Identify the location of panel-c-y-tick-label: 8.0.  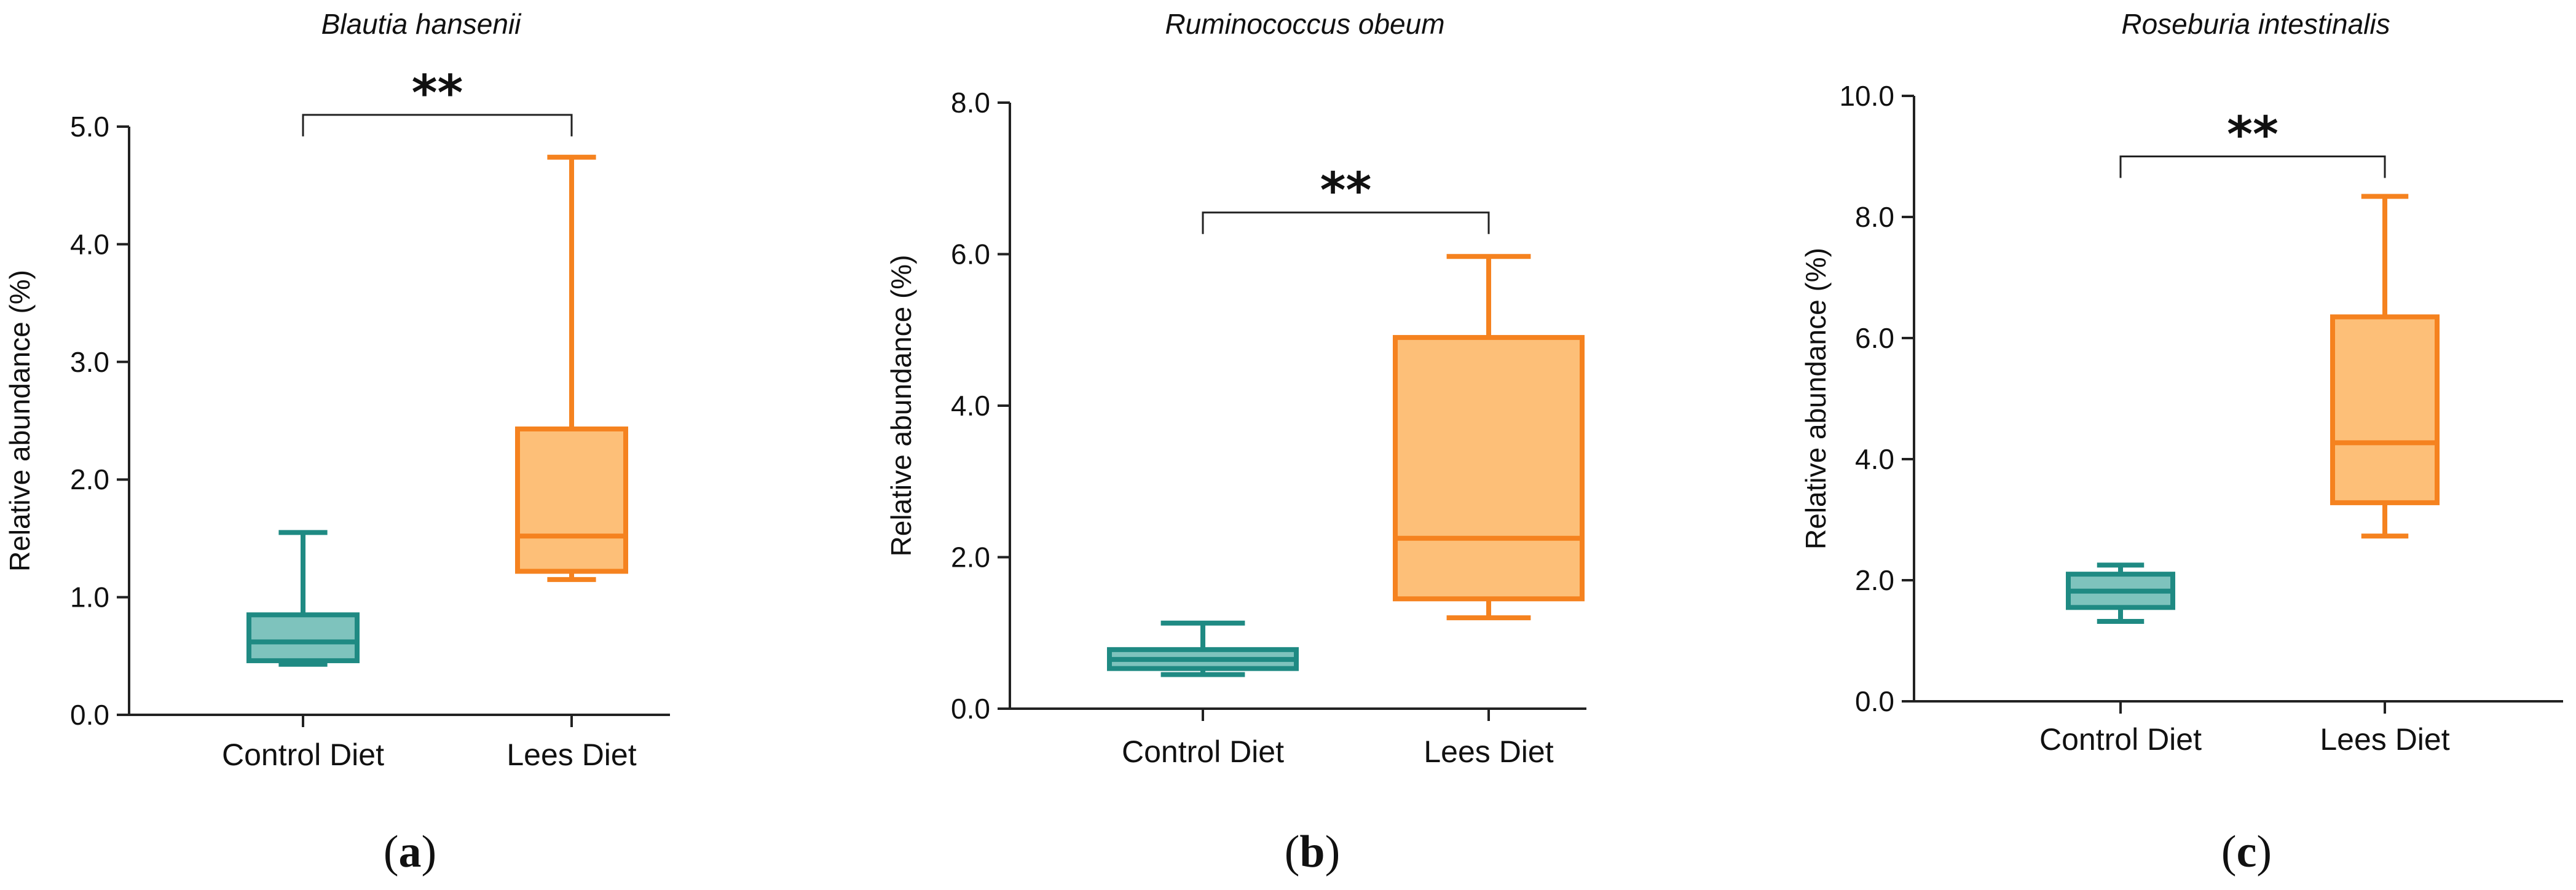
(1875, 217).